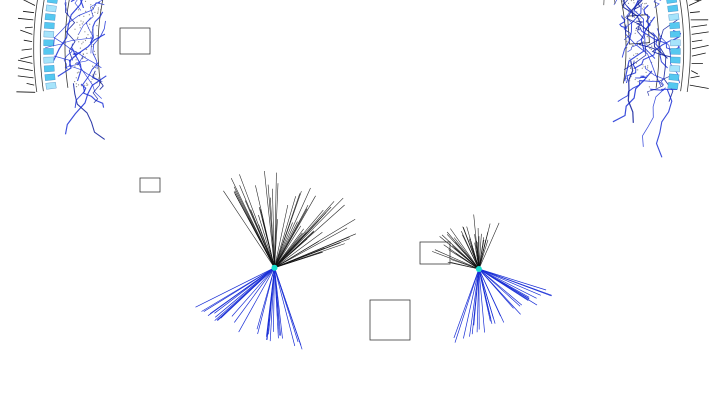 Image resolution: width=717 pixels, height=396 pixels. What do you see at coordinates (478, 269) in the screenshot?
I see `hub-bottom-right` at bounding box center [478, 269].